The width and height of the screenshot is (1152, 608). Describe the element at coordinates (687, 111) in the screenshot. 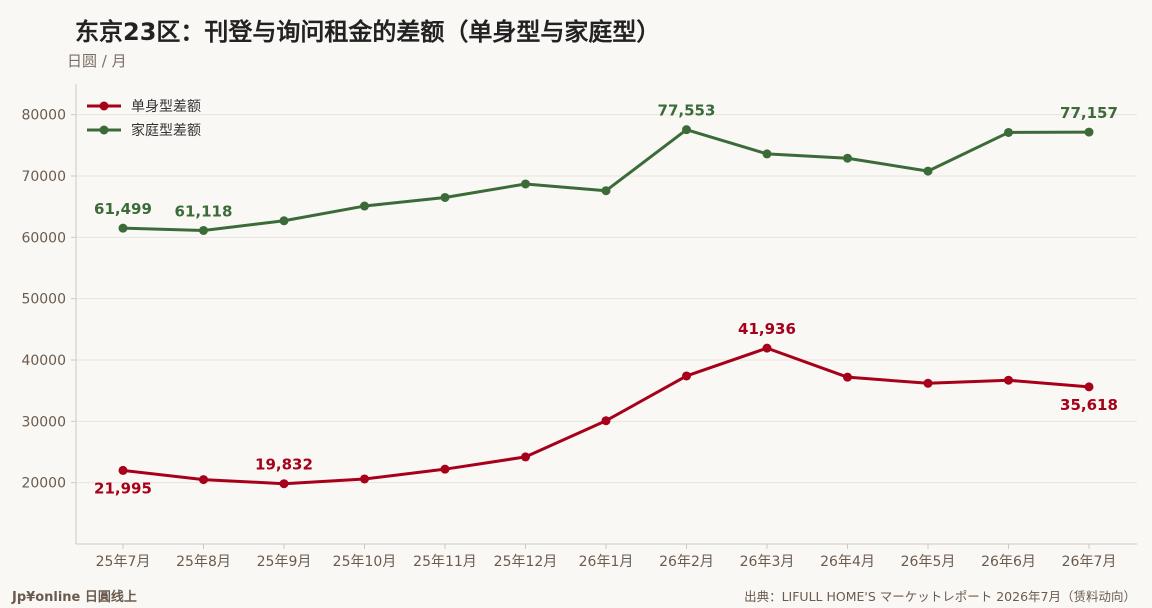

I see `family-data-label: 77,553` at that location.